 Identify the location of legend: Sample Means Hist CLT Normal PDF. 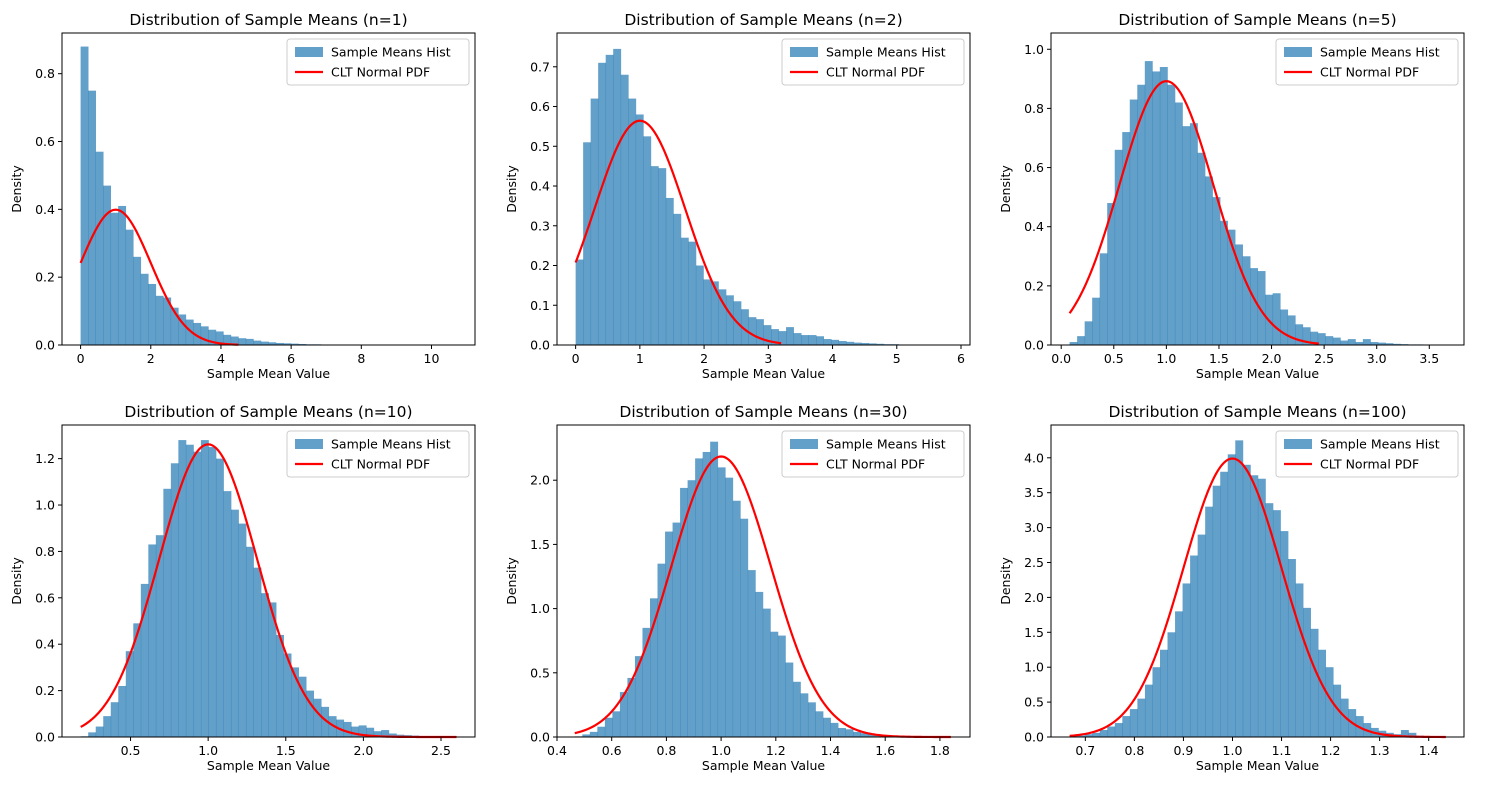
(873, 62).